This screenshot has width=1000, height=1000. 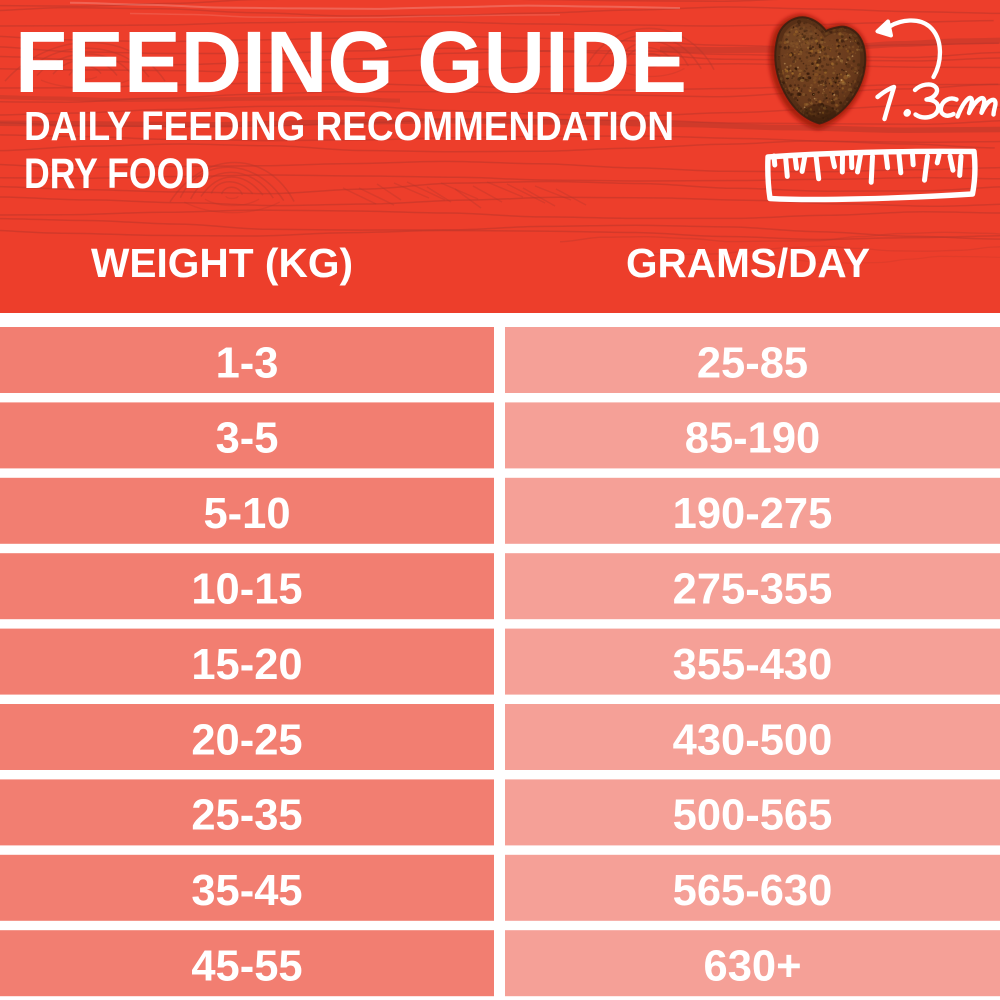 I want to click on svg-text: 20-25, so click(x=246, y=740).